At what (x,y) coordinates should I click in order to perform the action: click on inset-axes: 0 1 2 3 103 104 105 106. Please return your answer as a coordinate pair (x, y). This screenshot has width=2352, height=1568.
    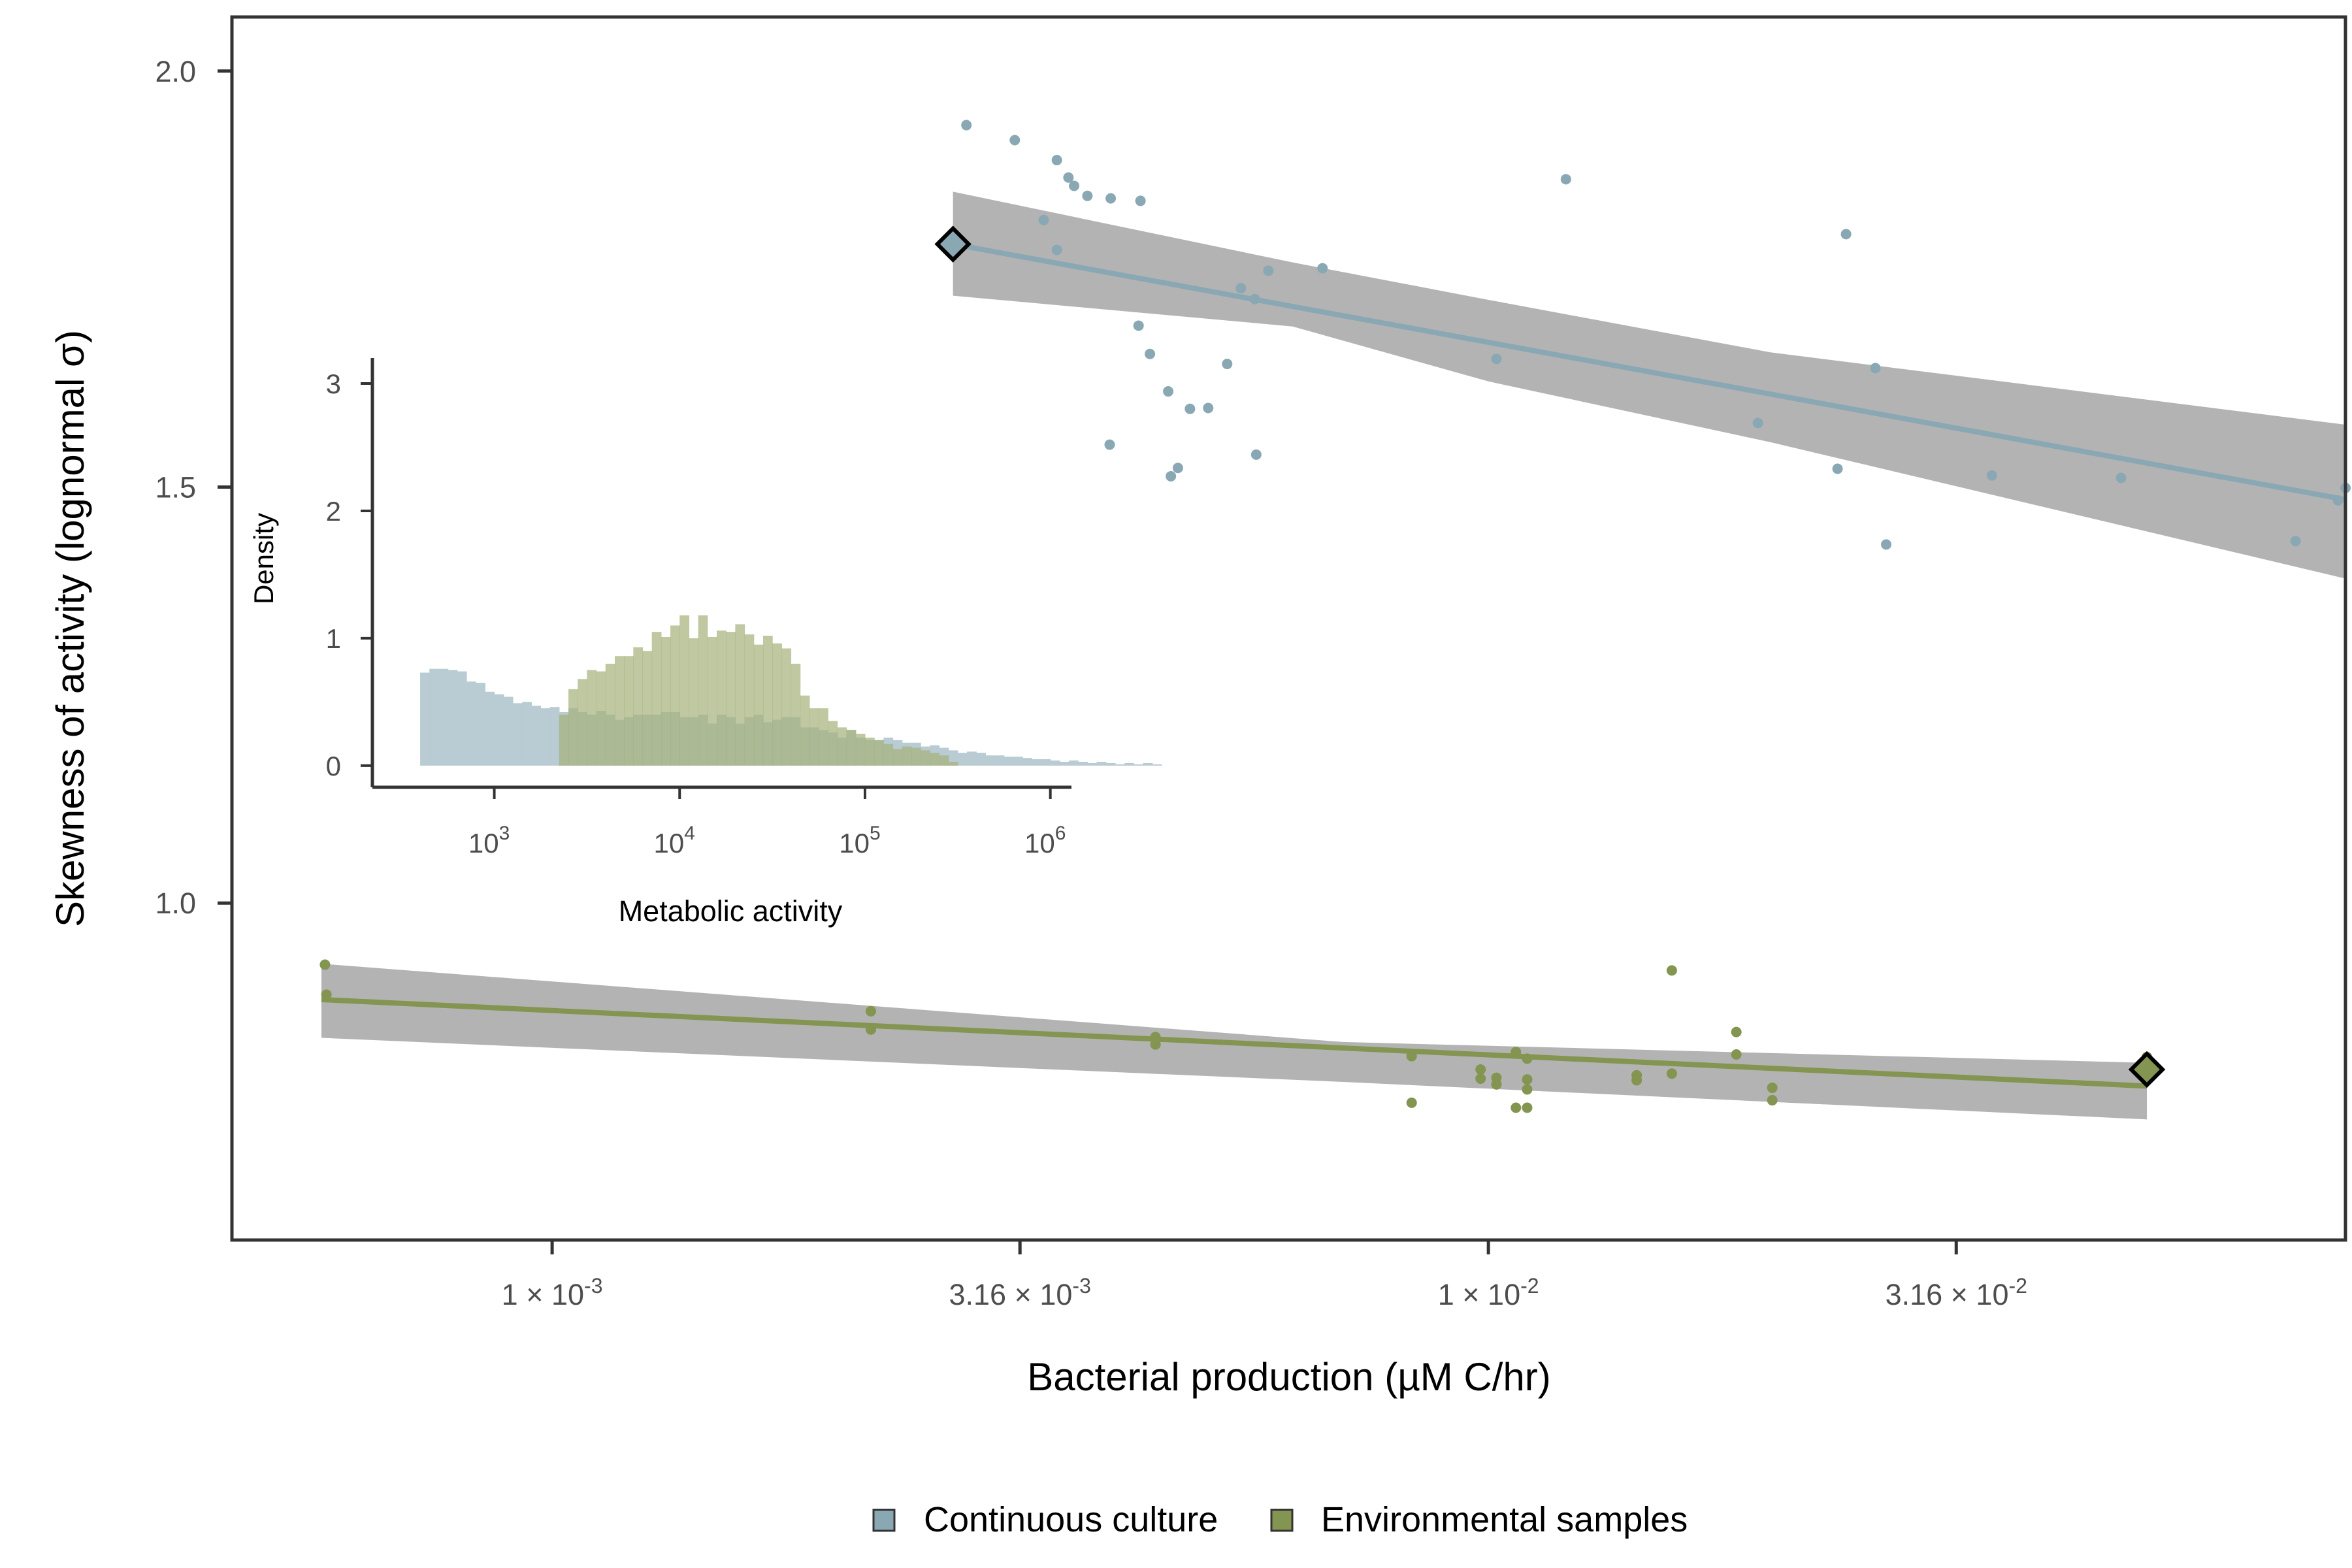
    Looking at the image, I should click on (698, 608).